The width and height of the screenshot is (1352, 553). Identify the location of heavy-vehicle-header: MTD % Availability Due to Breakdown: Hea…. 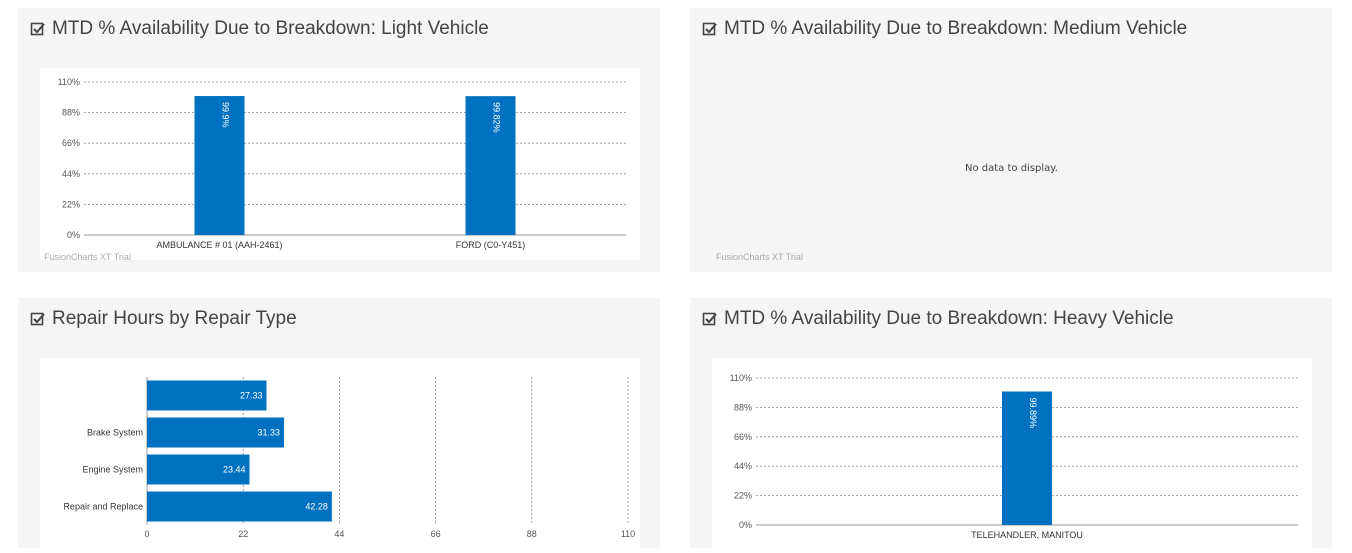
(938, 319).